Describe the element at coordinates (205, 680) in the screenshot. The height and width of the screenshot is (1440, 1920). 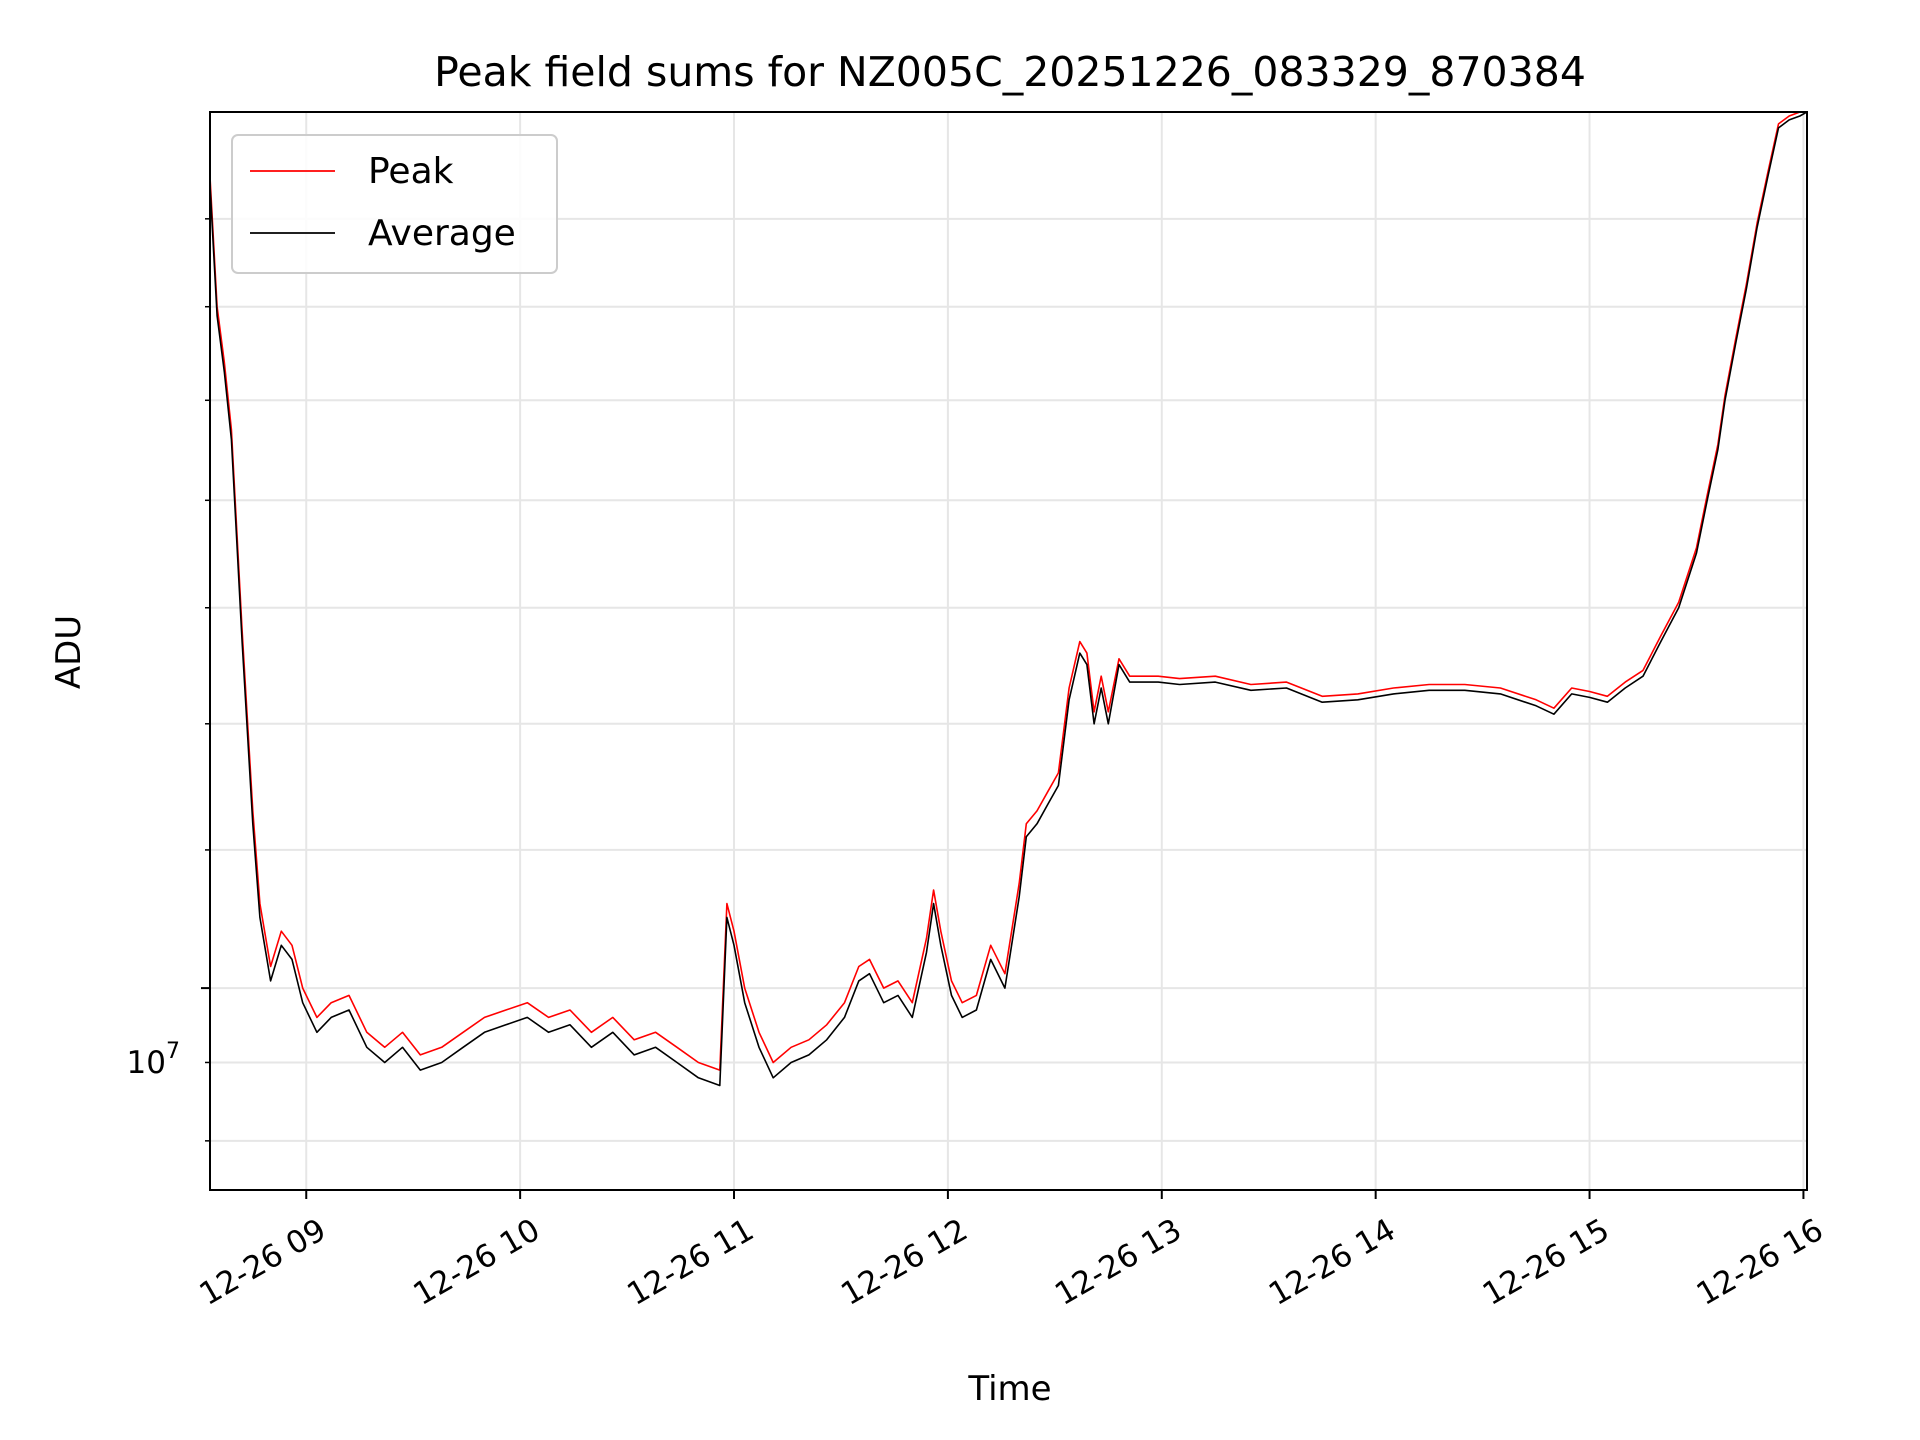
I see `y-axis-ticks` at that location.